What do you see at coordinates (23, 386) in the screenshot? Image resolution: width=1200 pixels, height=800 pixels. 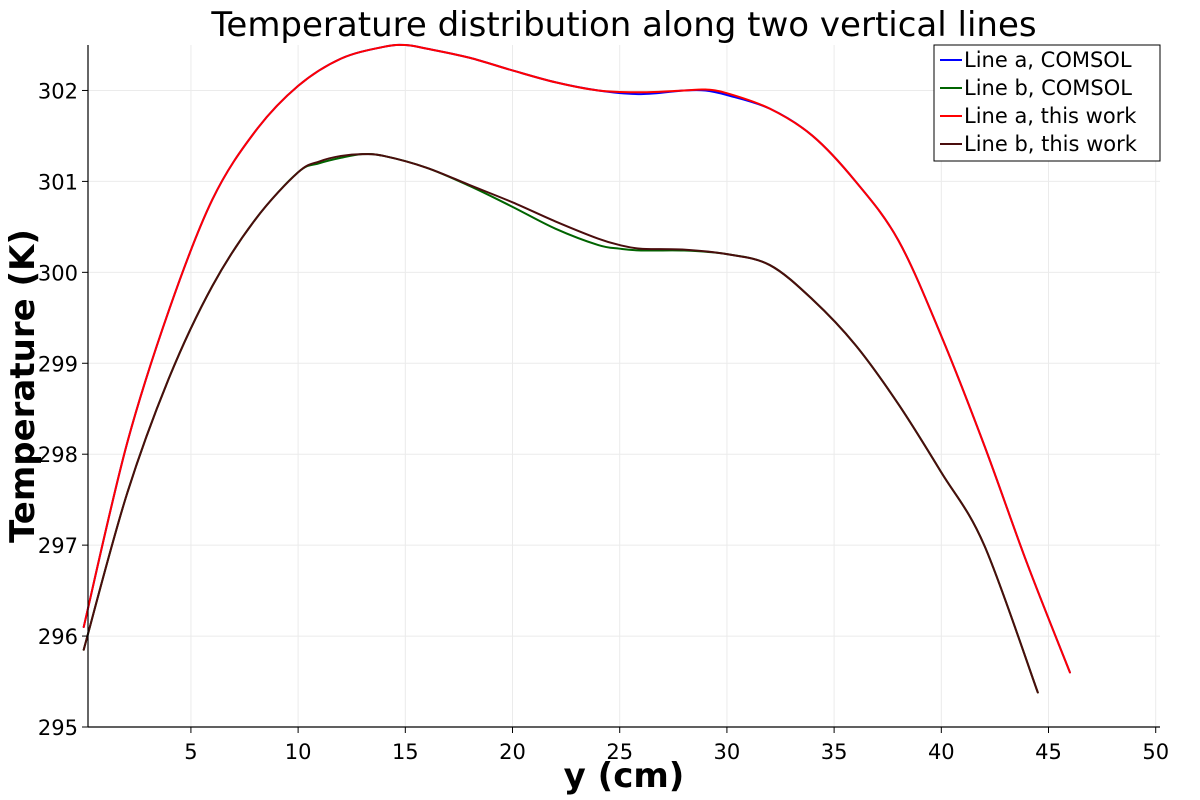 I see `y-axis-label: Temperature (K)` at bounding box center [23, 386].